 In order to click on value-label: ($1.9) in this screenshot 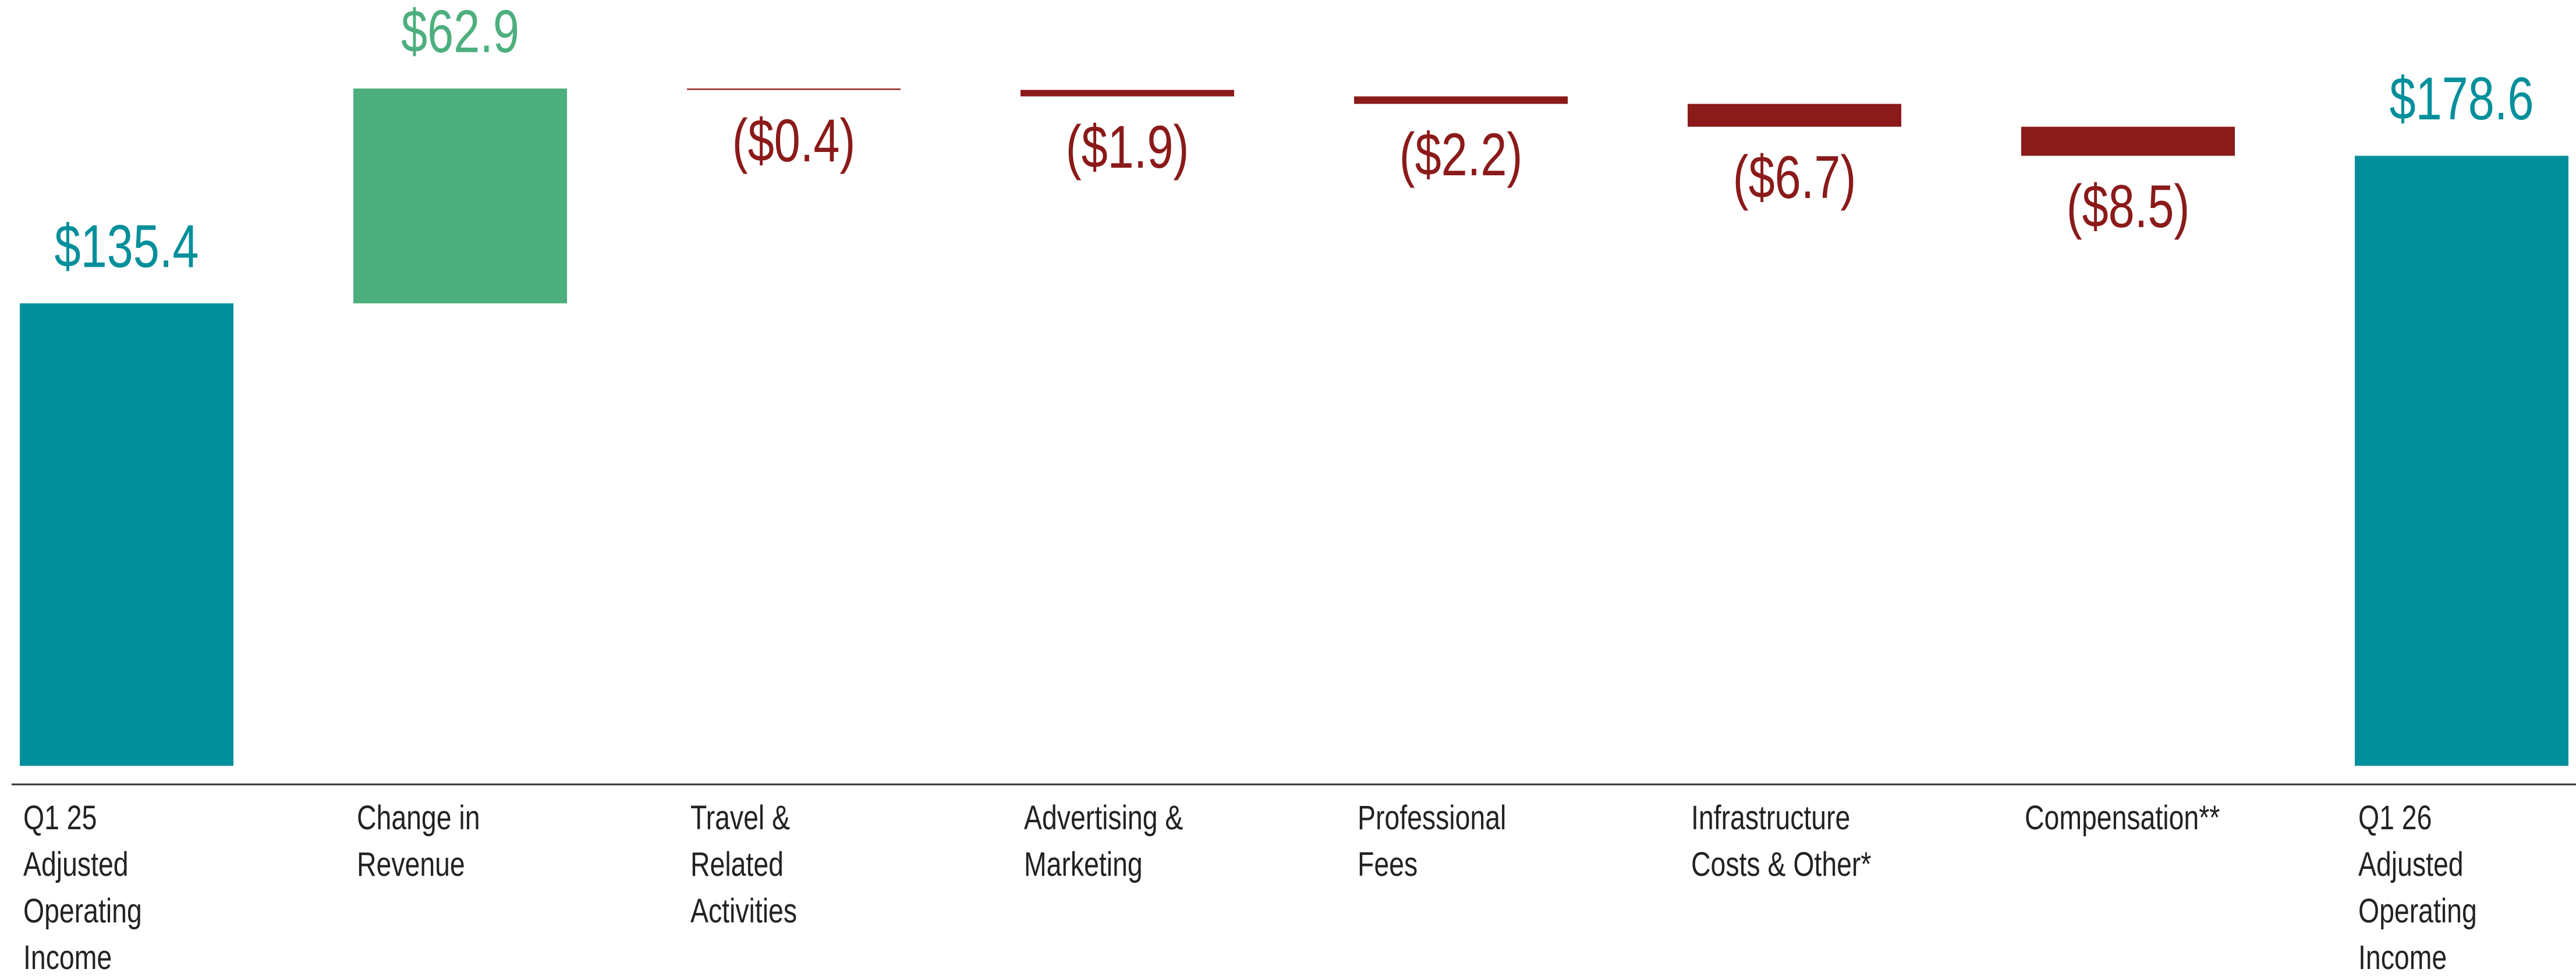, I will do `click(1127, 147)`.